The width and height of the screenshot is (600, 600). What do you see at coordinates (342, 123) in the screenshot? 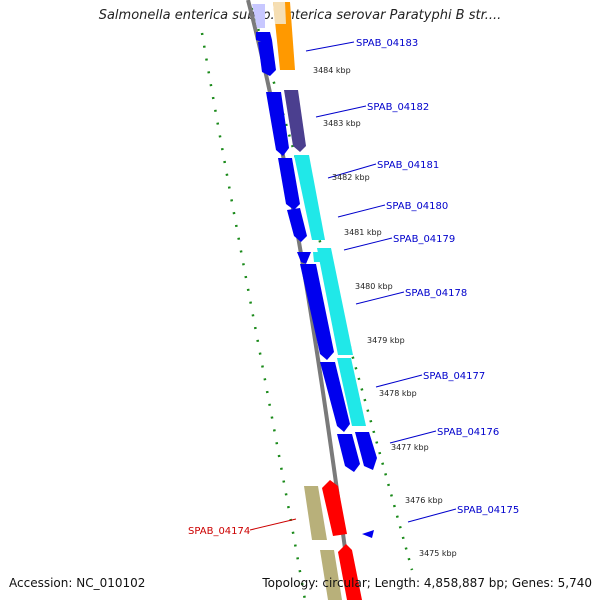
I see `kbp-label: 3483 kbp` at bounding box center [342, 123].